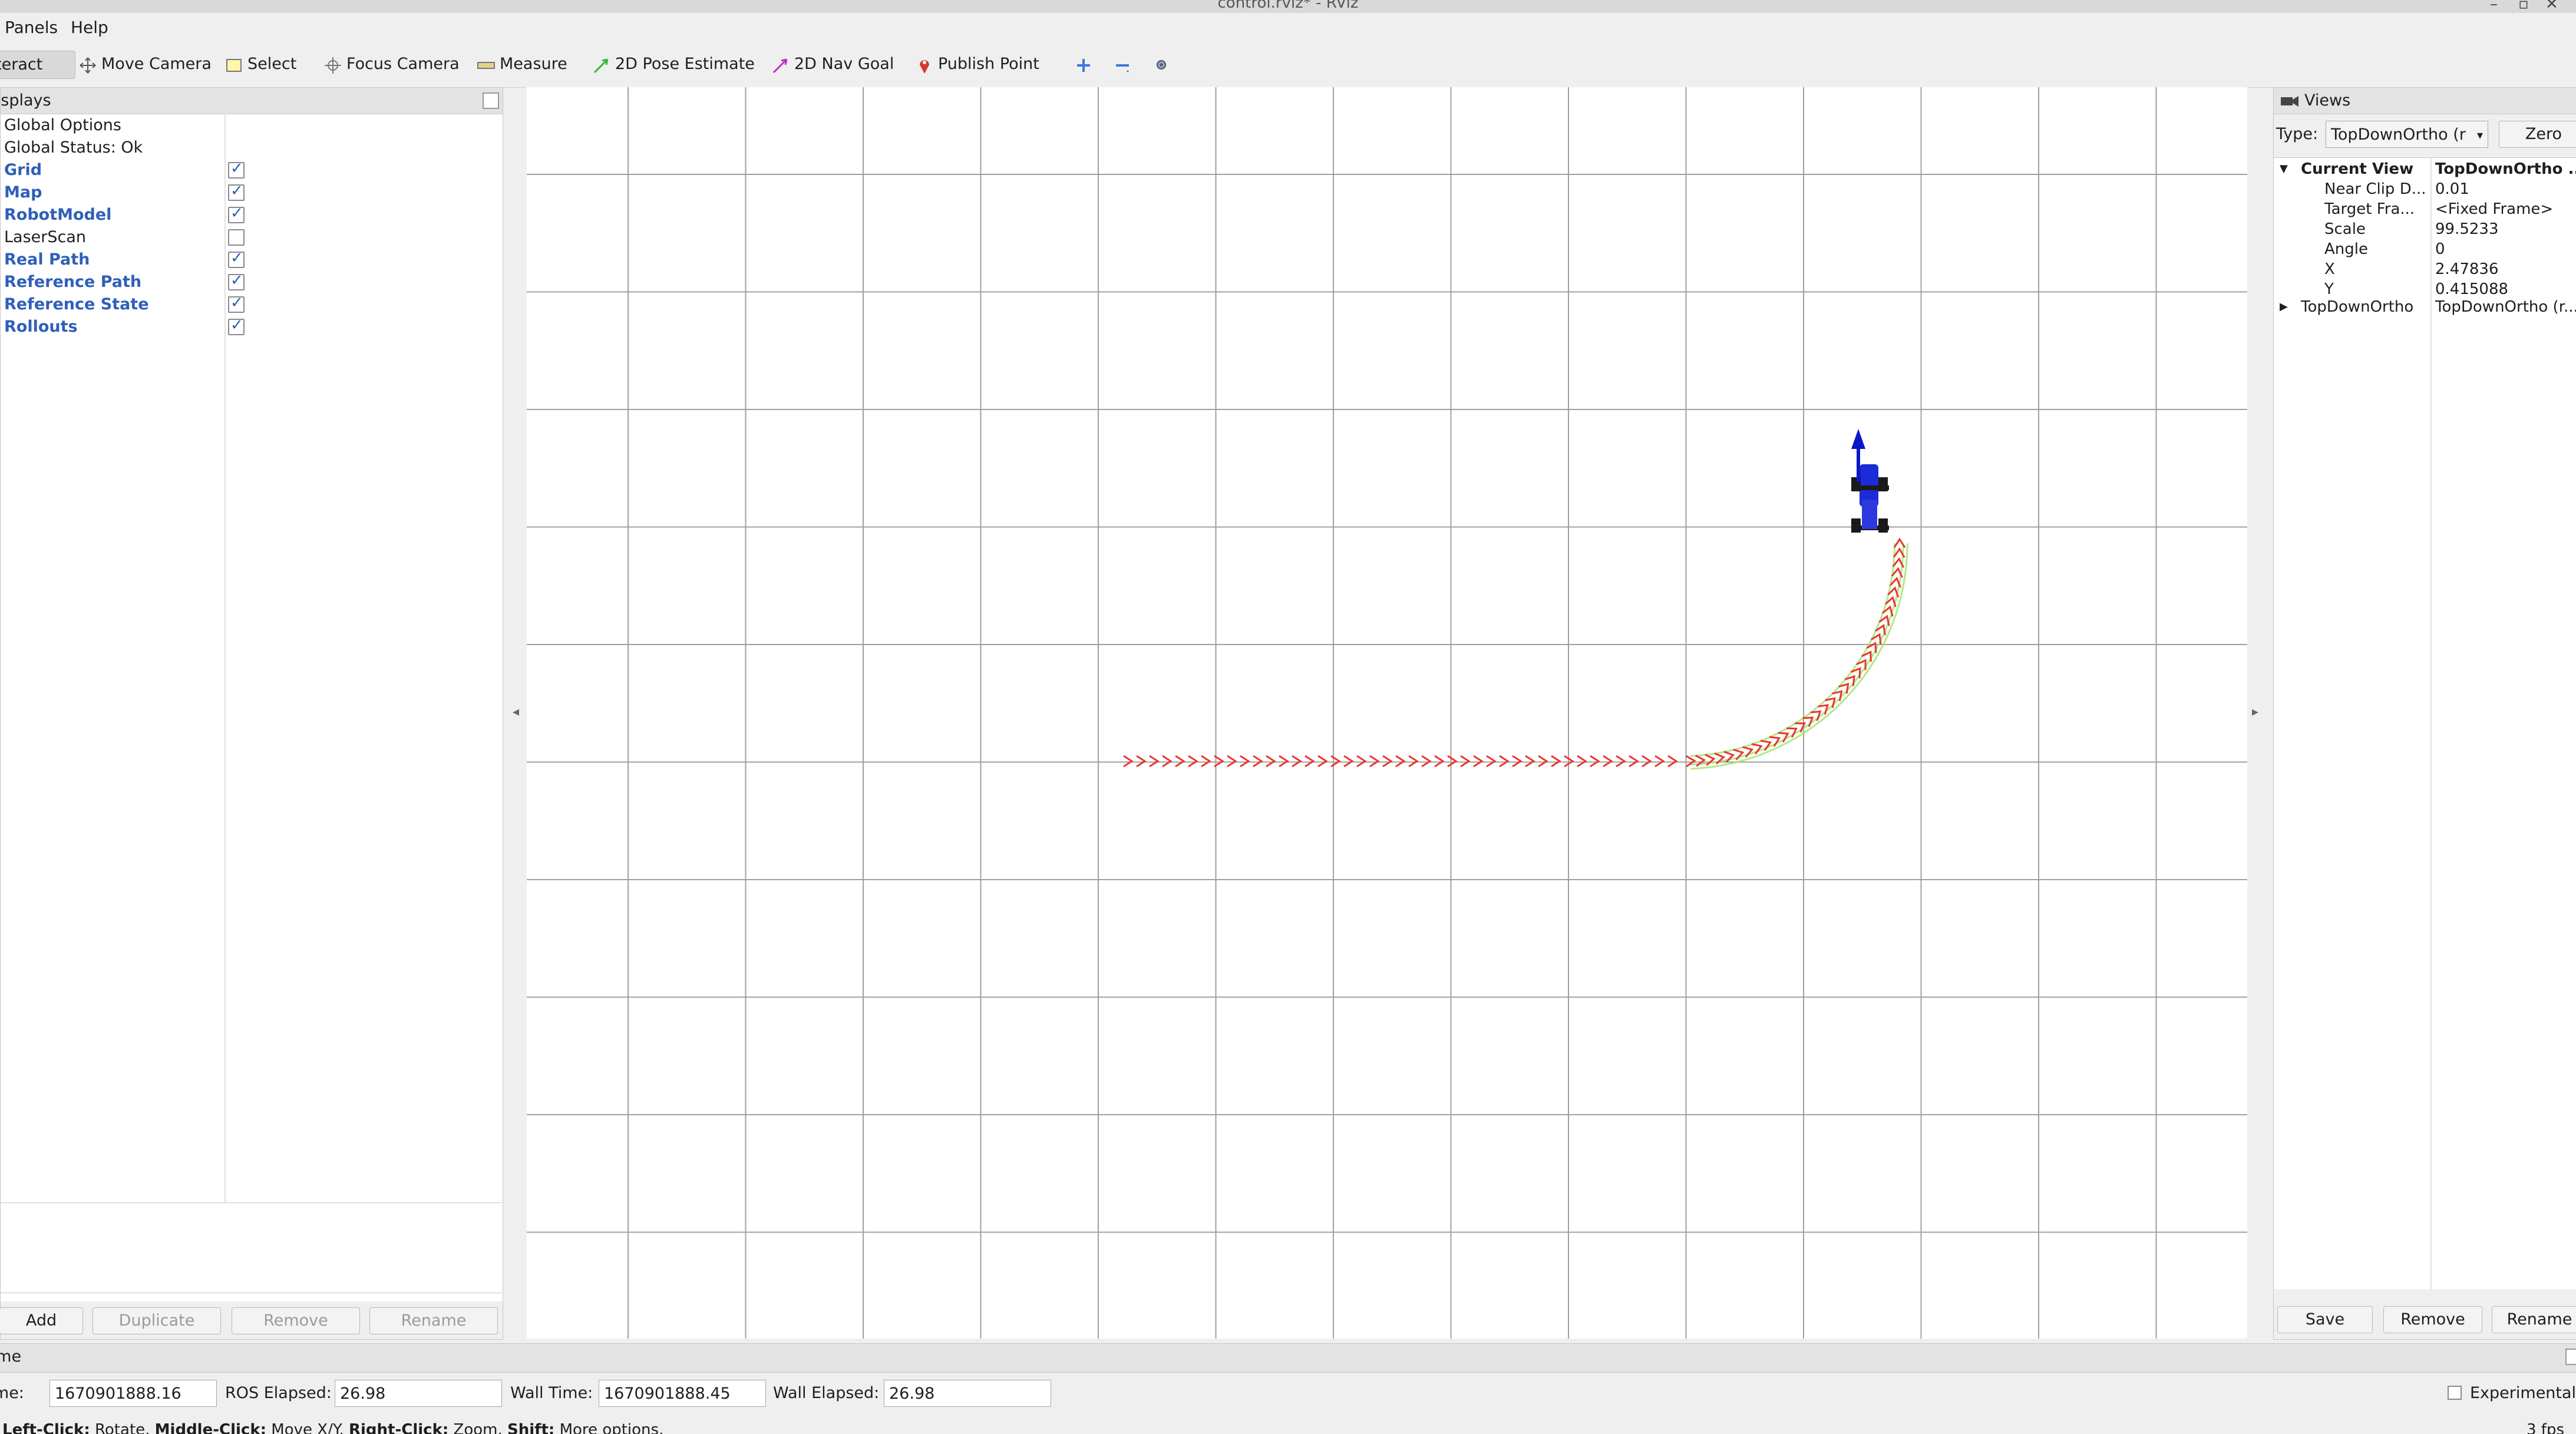 This screenshot has width=2576, height=1434. Describe the element at coordinates (2407, 134) in the screenshot. I see `view-type-select: TopDownOrtho (r ▾` at that location.